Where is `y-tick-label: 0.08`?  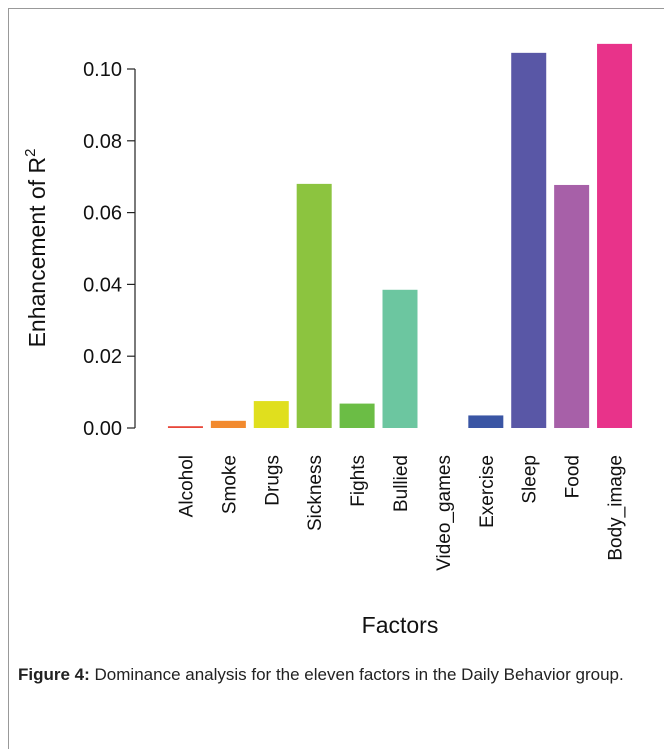
y-tick-label: 0.08 is located at coordinates (102, 142).